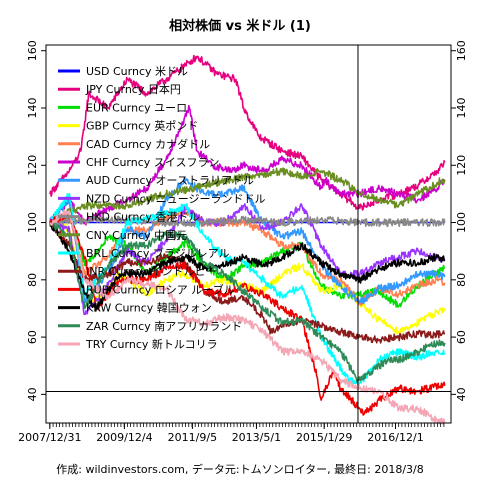 The image size is (480, 480). What do you see at coordinates (32, 222) in the screenshot?
I see `y-tick-label-left: 100` at bounding box center [32, 222].